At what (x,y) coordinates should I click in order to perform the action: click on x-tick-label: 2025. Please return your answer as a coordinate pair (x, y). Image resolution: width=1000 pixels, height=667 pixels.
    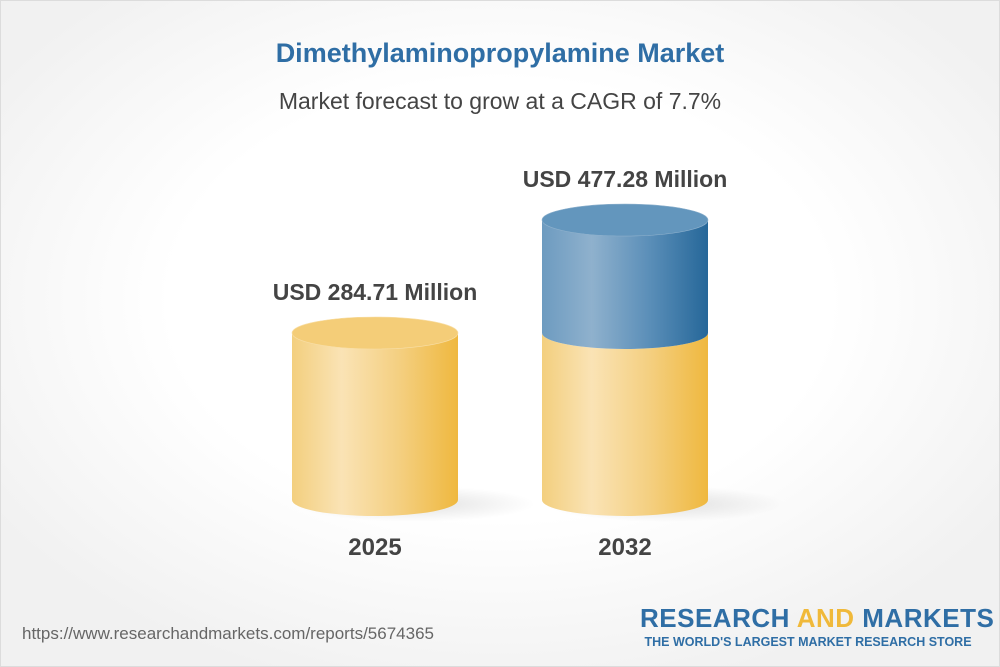
    Looking at the image, I should click on (374, 547).